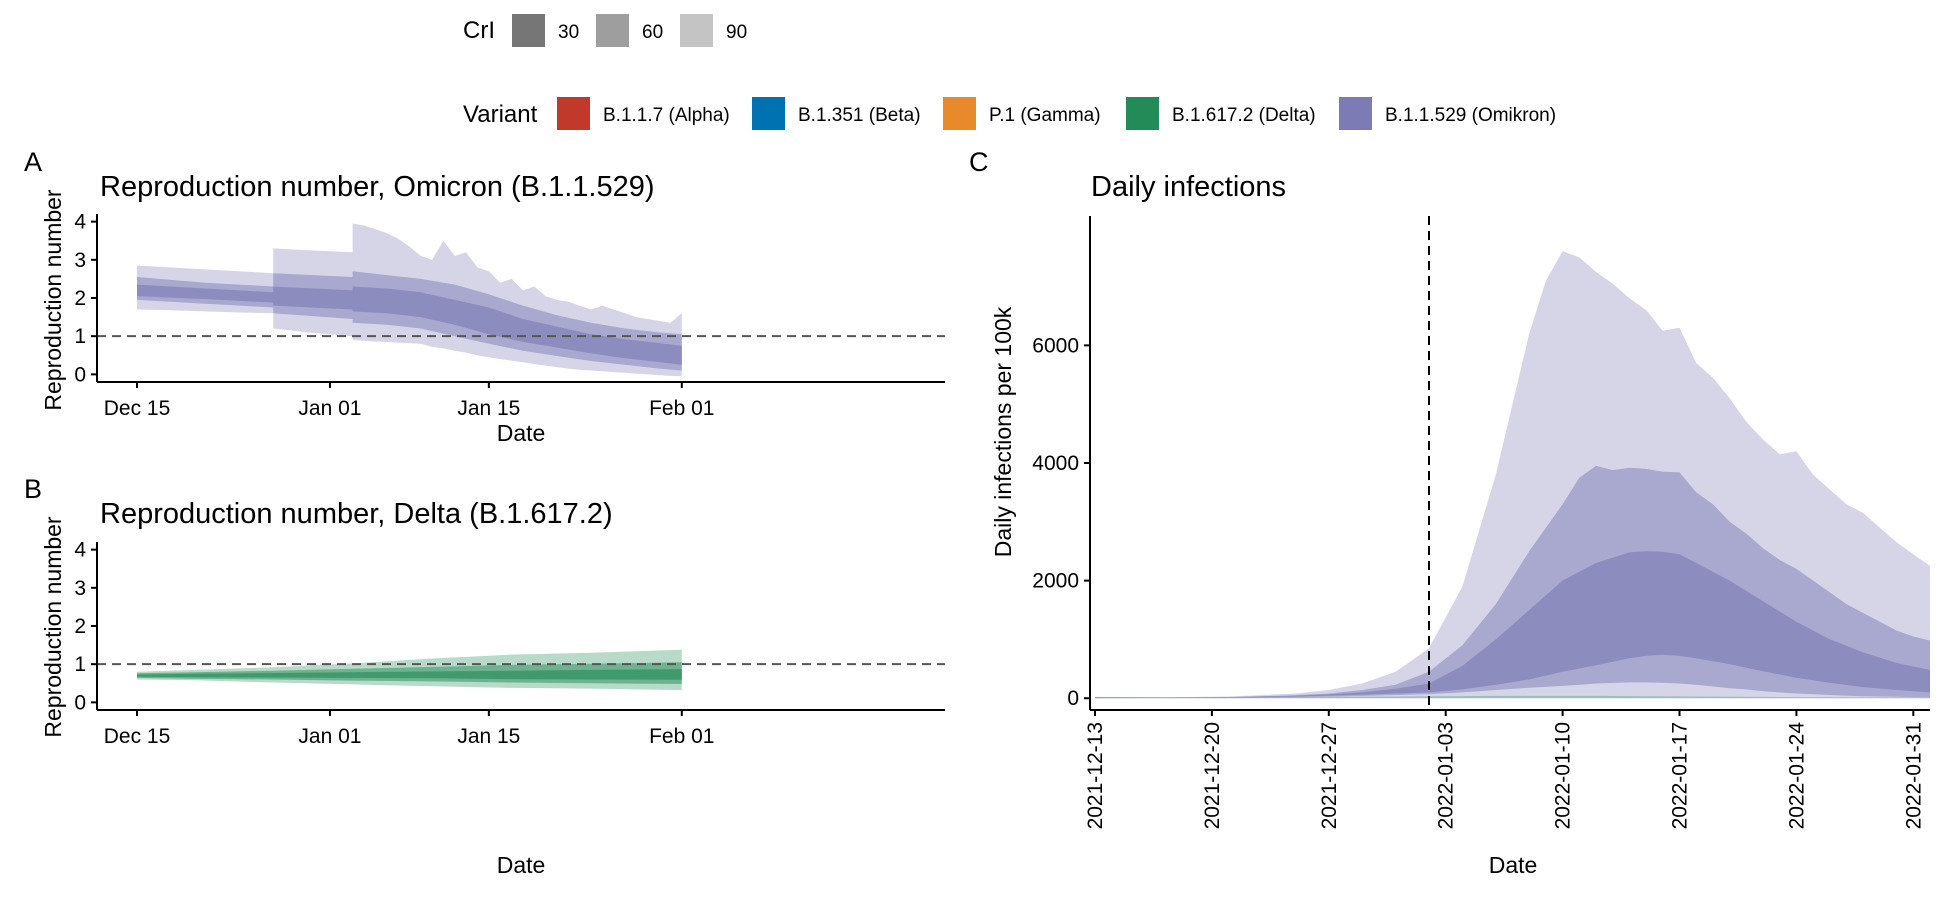  Describe the element at coordinates (488, 408) in the screenshot. I see `panel-a-xtick-label-2: Jan 15` at that location.